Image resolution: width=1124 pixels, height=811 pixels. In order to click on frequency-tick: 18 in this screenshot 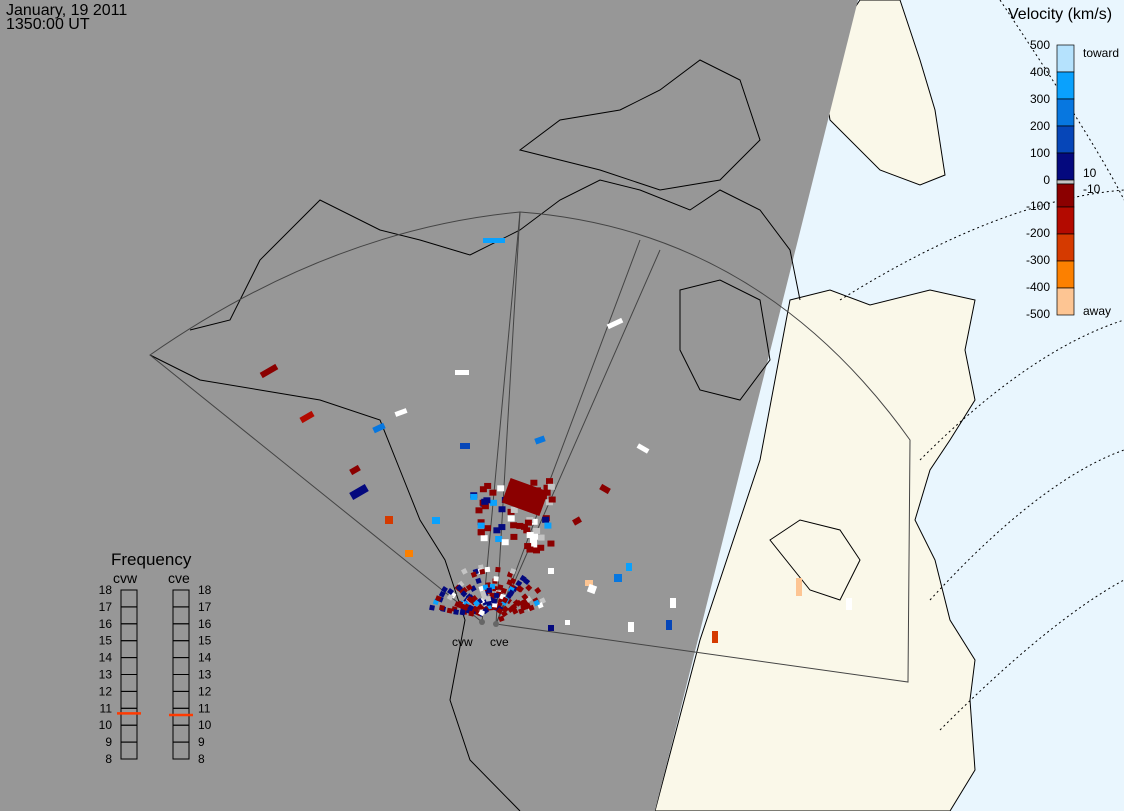, I will do `click(106, 590)`.